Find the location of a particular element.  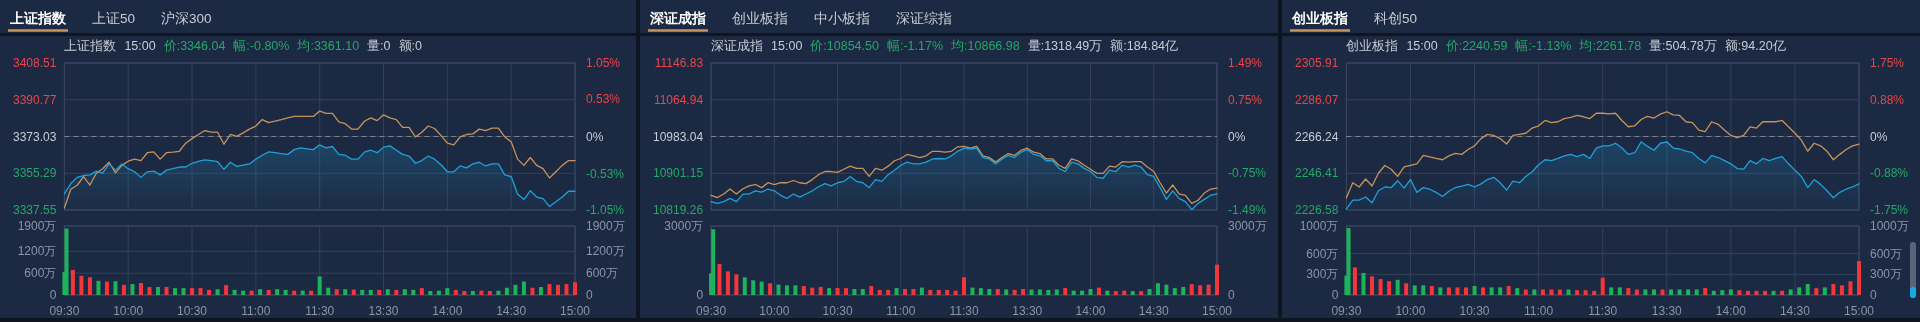

y-tick-label: 3355.29 is located at coordinates (35, 173).